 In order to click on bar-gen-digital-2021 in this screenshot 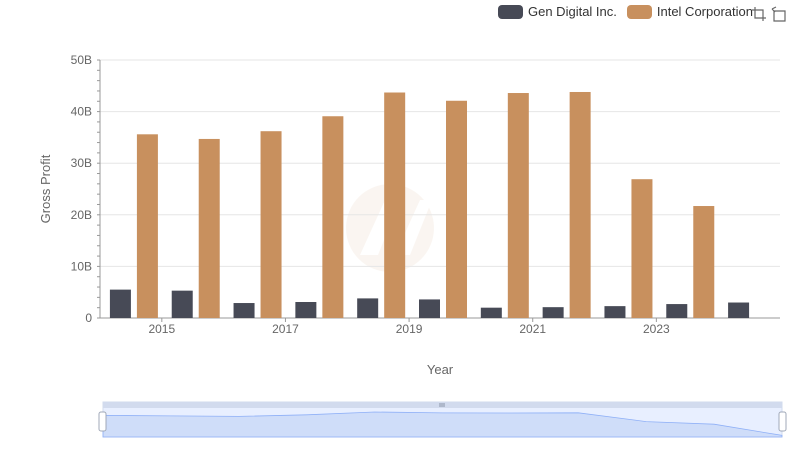, I will do `click(553, 312)`.